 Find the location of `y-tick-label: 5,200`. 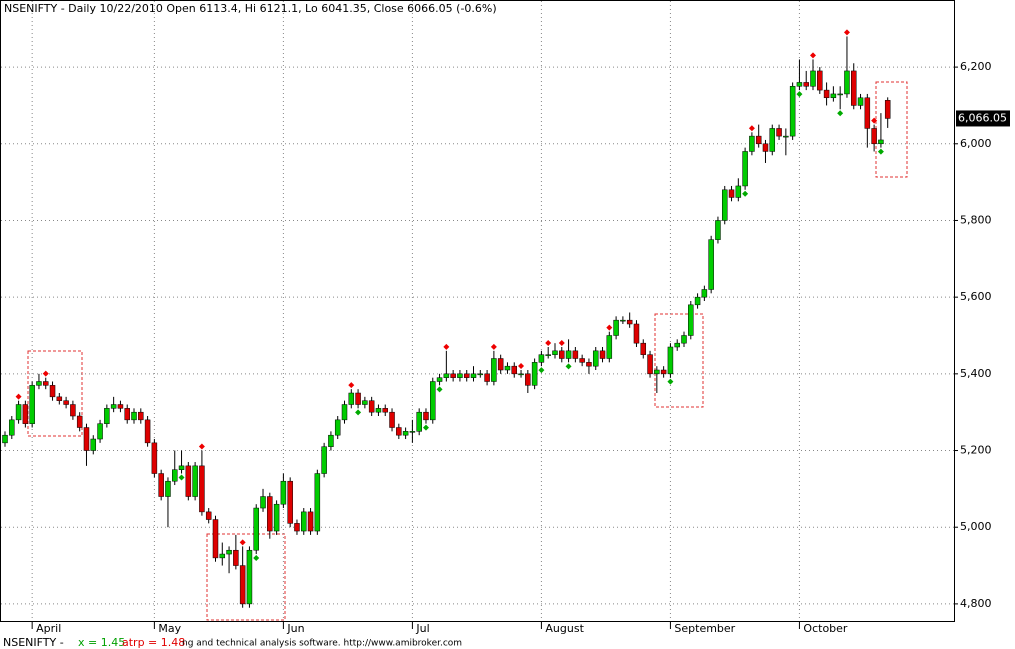

y-tick-label: 5,200 is located at coordinates (976, 450).